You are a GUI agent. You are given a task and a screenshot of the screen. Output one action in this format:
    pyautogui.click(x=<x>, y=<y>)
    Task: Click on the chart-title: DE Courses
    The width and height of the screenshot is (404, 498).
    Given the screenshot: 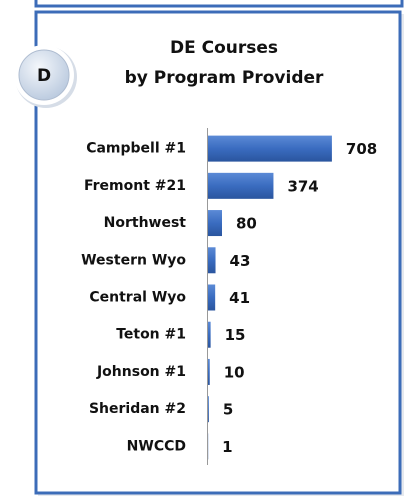 What is the action you would take?
    pyautogui.click(x=224, y=48)
    